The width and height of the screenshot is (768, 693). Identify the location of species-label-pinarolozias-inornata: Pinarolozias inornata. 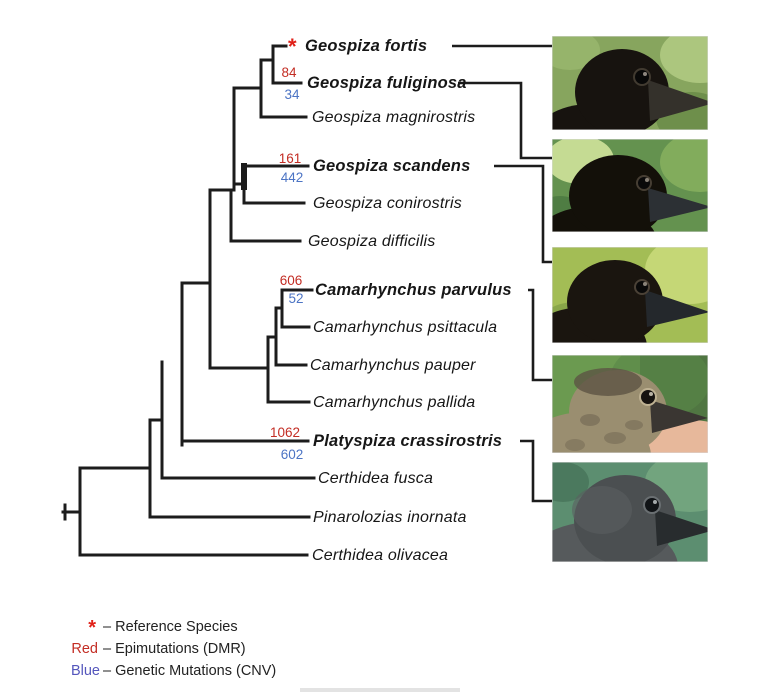
(390, 517).